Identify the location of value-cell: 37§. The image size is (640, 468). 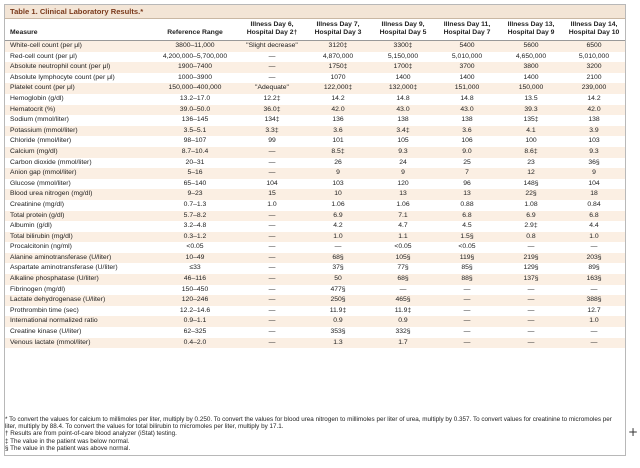
(338, 269).